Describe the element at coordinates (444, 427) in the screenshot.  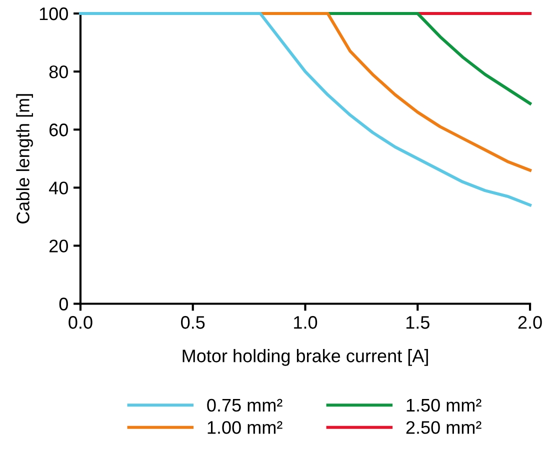
I see `legend-label: 2.50 mm²` at that location.